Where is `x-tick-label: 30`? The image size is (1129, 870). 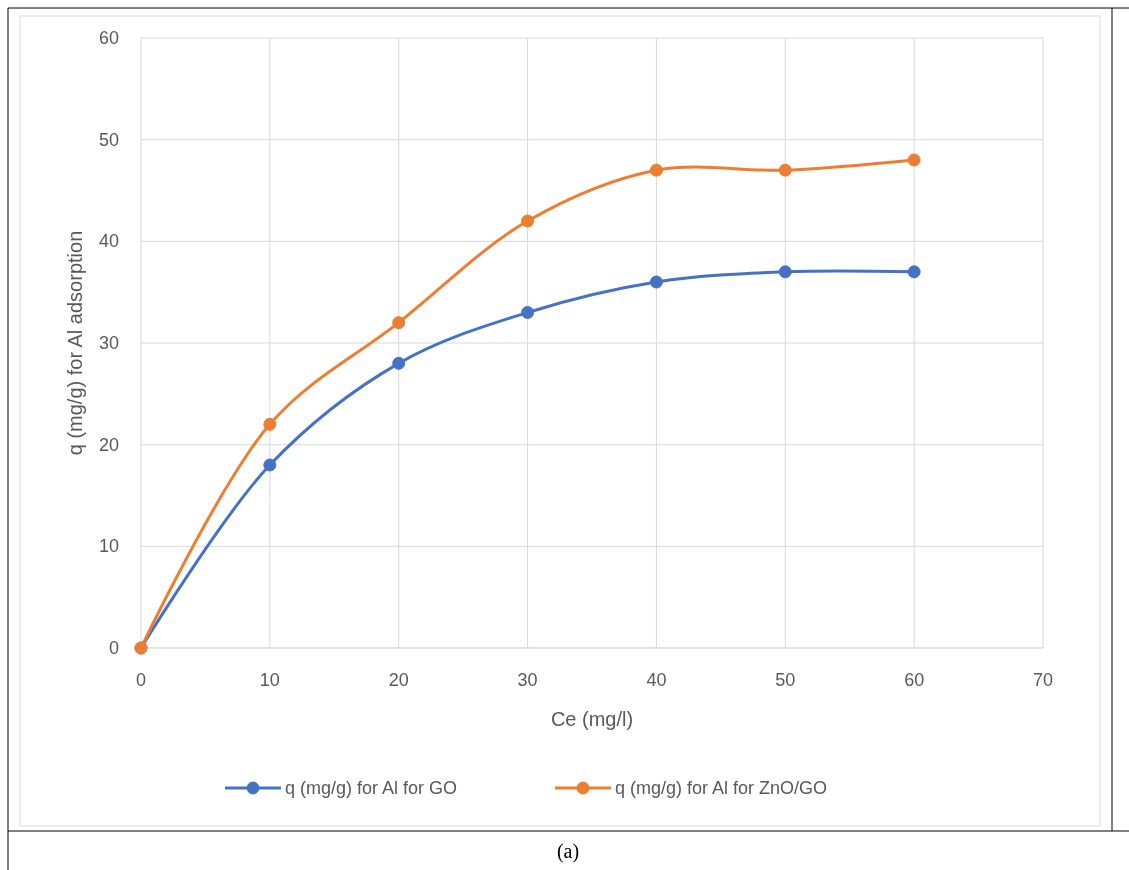 x-tick-label: 30 is located at coordinates (527, 680).